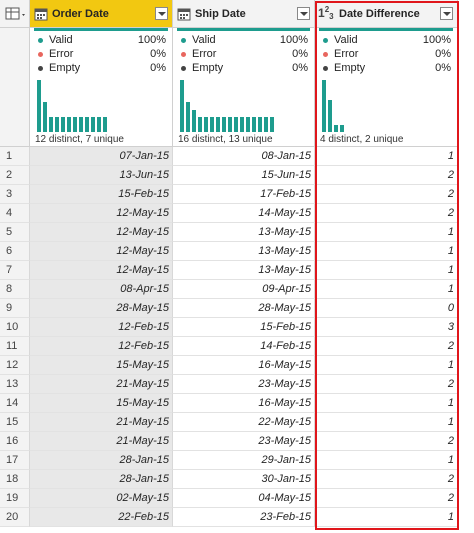 The image size is (474, 533). Describe the element at coordinates (244, 213) in the screenshot. I see `cell: 14-May-15` at that location.